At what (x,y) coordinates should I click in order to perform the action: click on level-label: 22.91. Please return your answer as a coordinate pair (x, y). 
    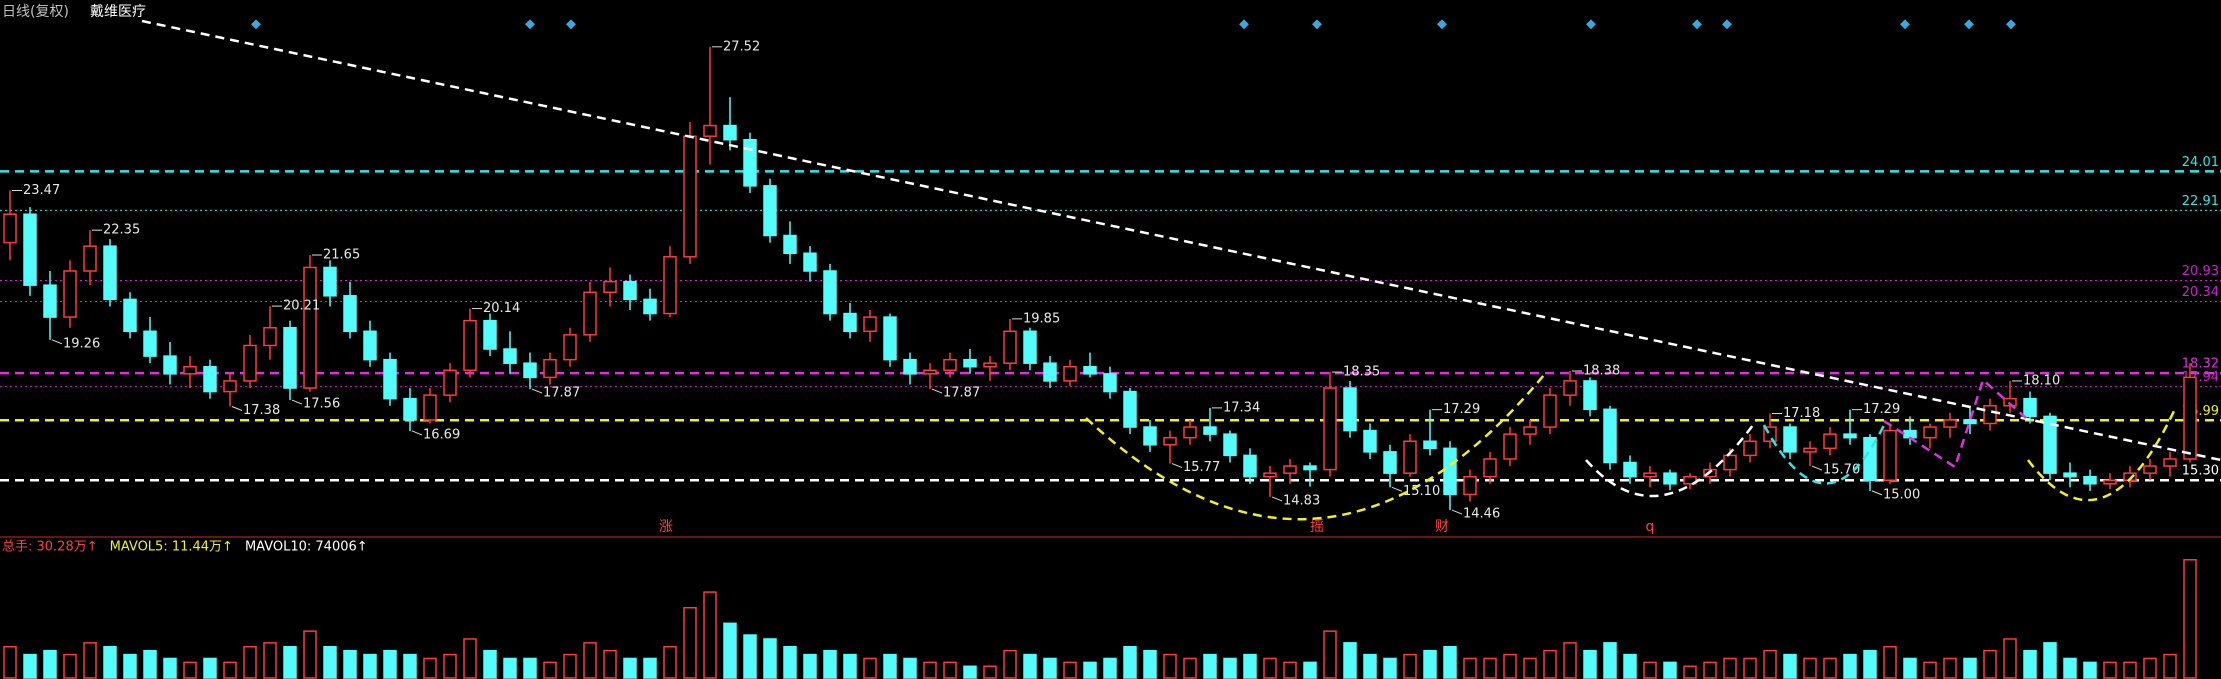
    Looking at the image, I should click on (2200, 201).